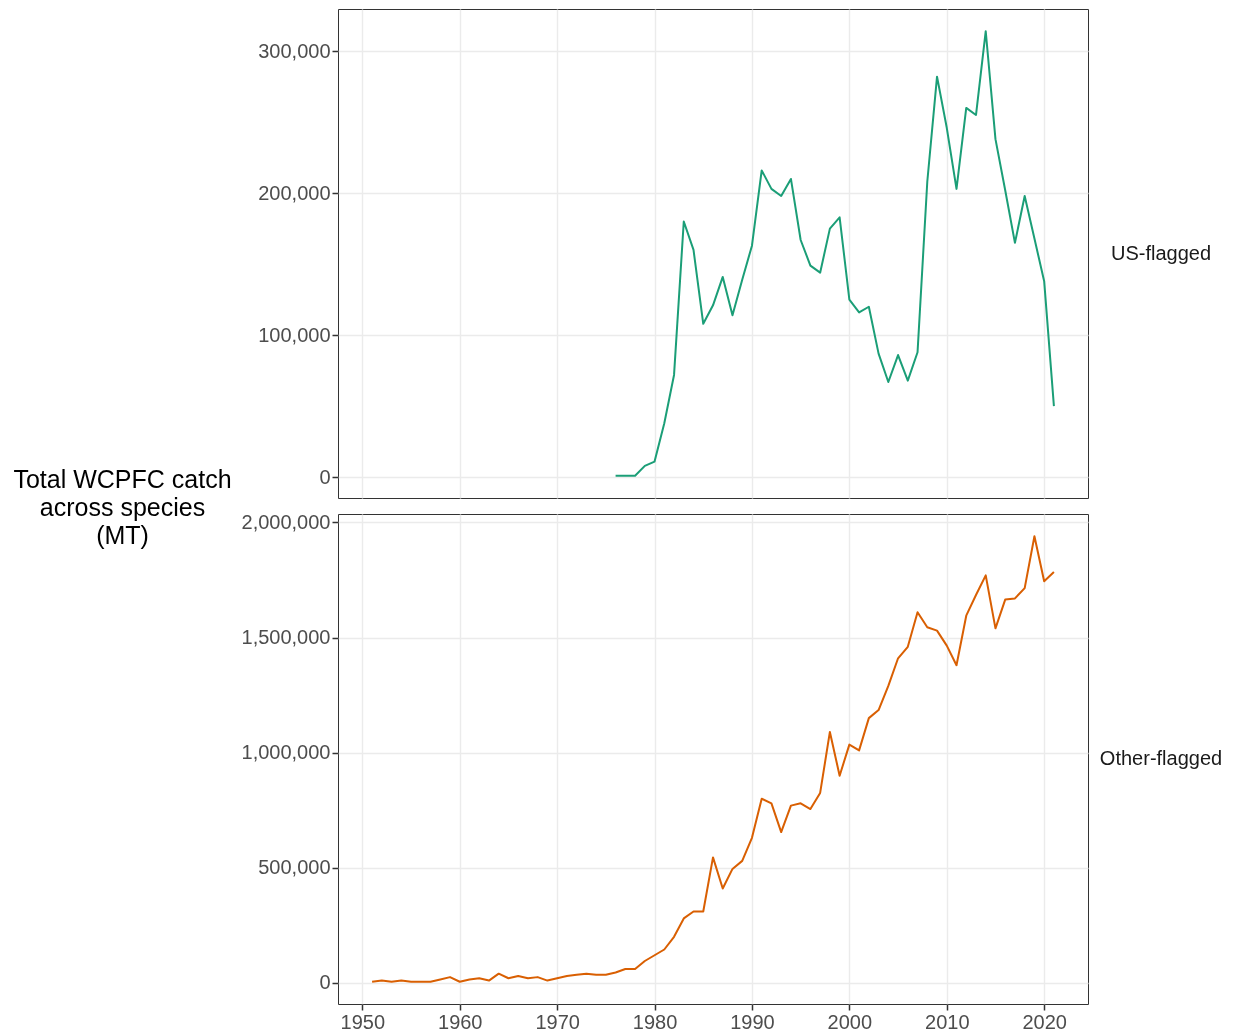 This screenshot has height=1036, width=1236. Describe the element at coordinates (752, 1021) in the screenshot. I see `x-tick-label: 1990` at that location.